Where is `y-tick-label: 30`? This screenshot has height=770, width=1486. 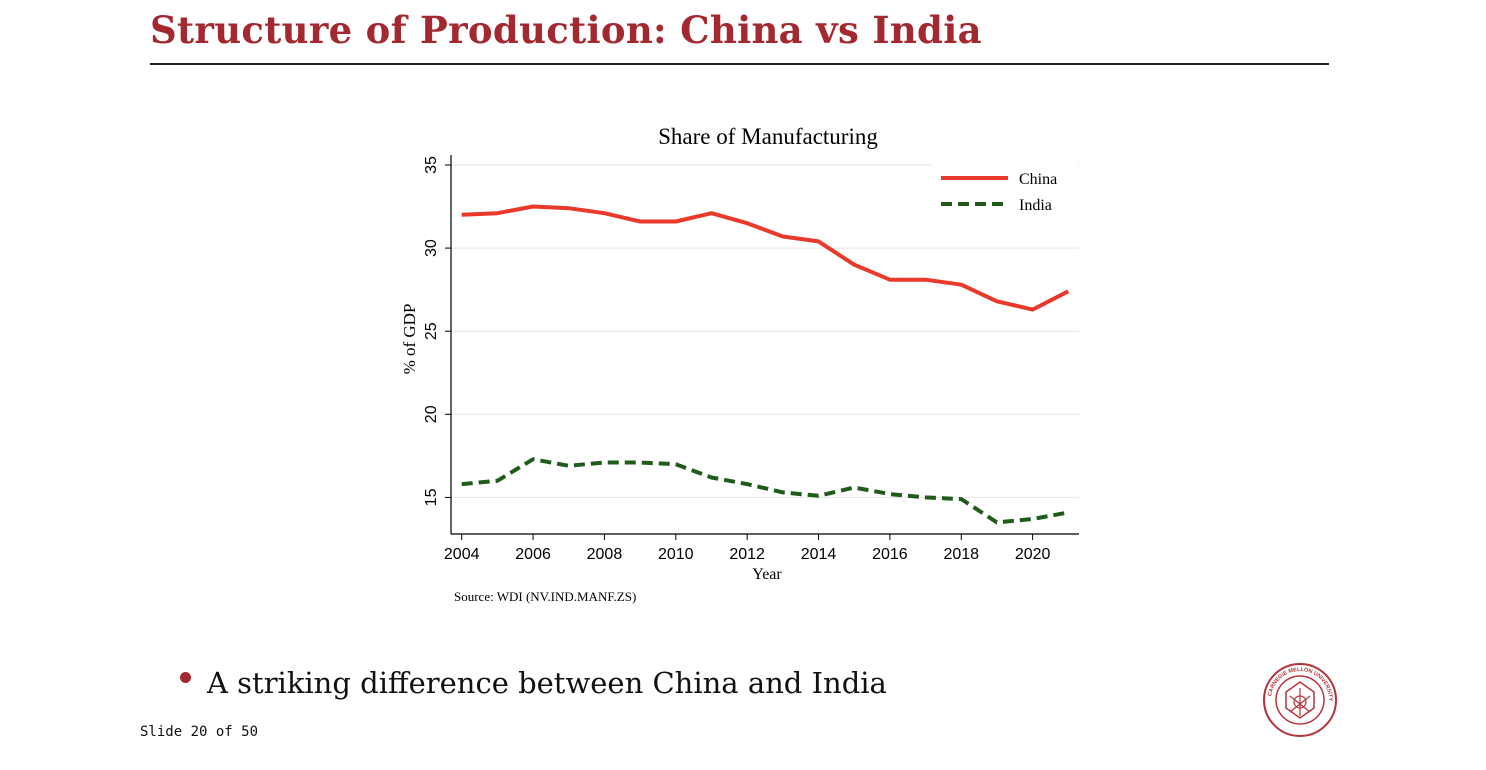 y-tick-label: 30 is located at coordinates (431, 248).